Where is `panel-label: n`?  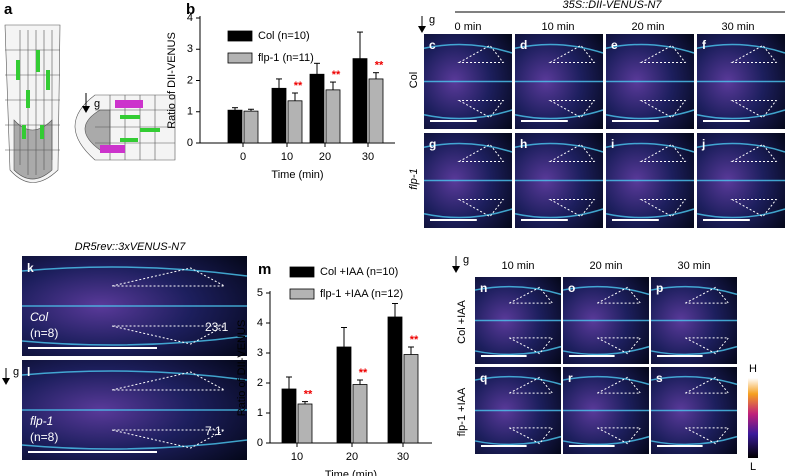 panel-label: n is located at coordinates (483, 288).